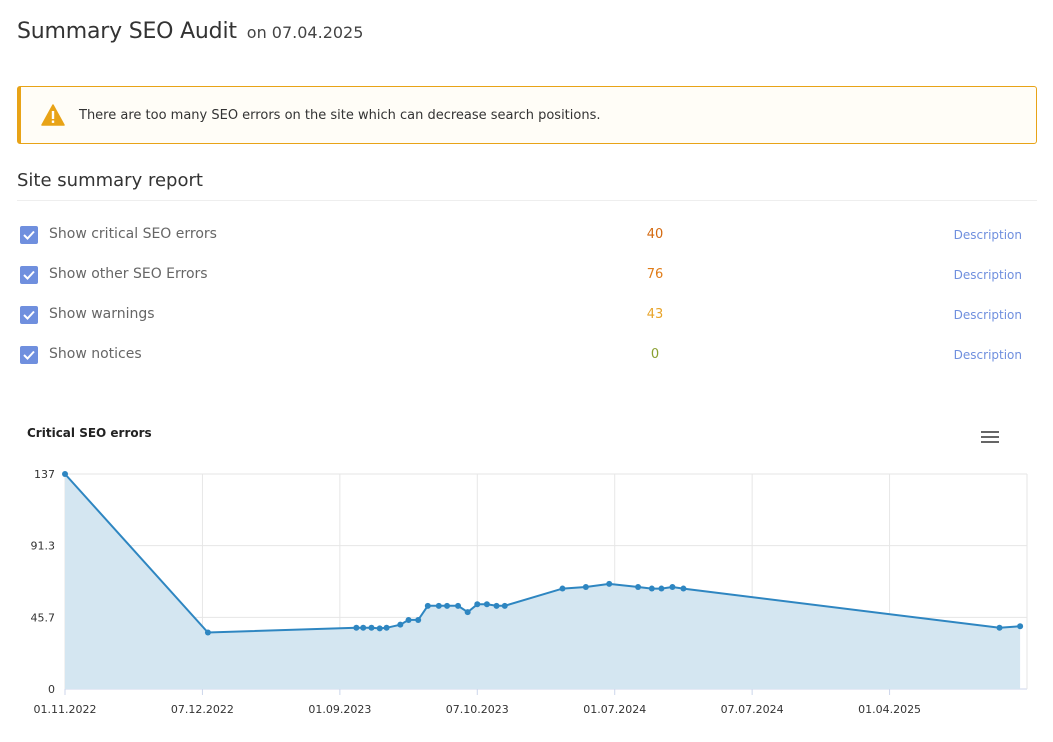 This screenshot has width=1053, height=742. I want to click on filter-label: Show critical SEO errors, so click(133, 234).